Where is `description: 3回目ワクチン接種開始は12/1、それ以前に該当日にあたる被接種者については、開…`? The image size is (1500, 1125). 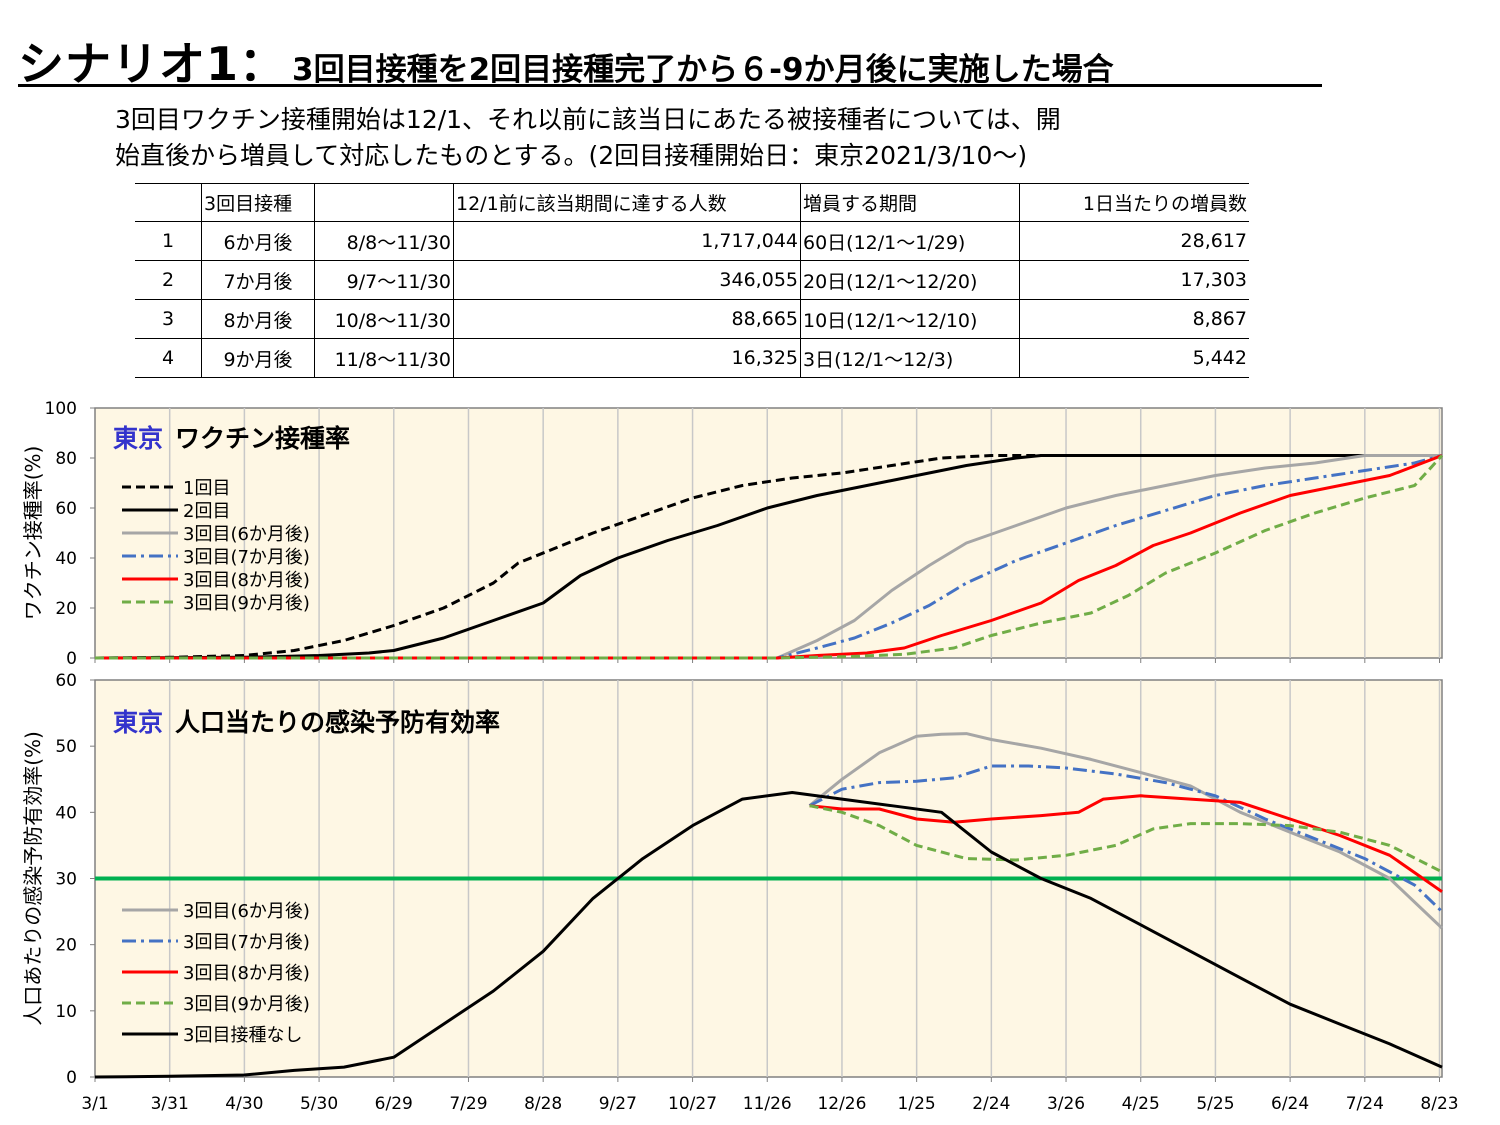
description: 3回目ワクチン接種開始は12/1、それ以前に該当日にあたる被接種者については、開… is located at coordinates (680, 138).